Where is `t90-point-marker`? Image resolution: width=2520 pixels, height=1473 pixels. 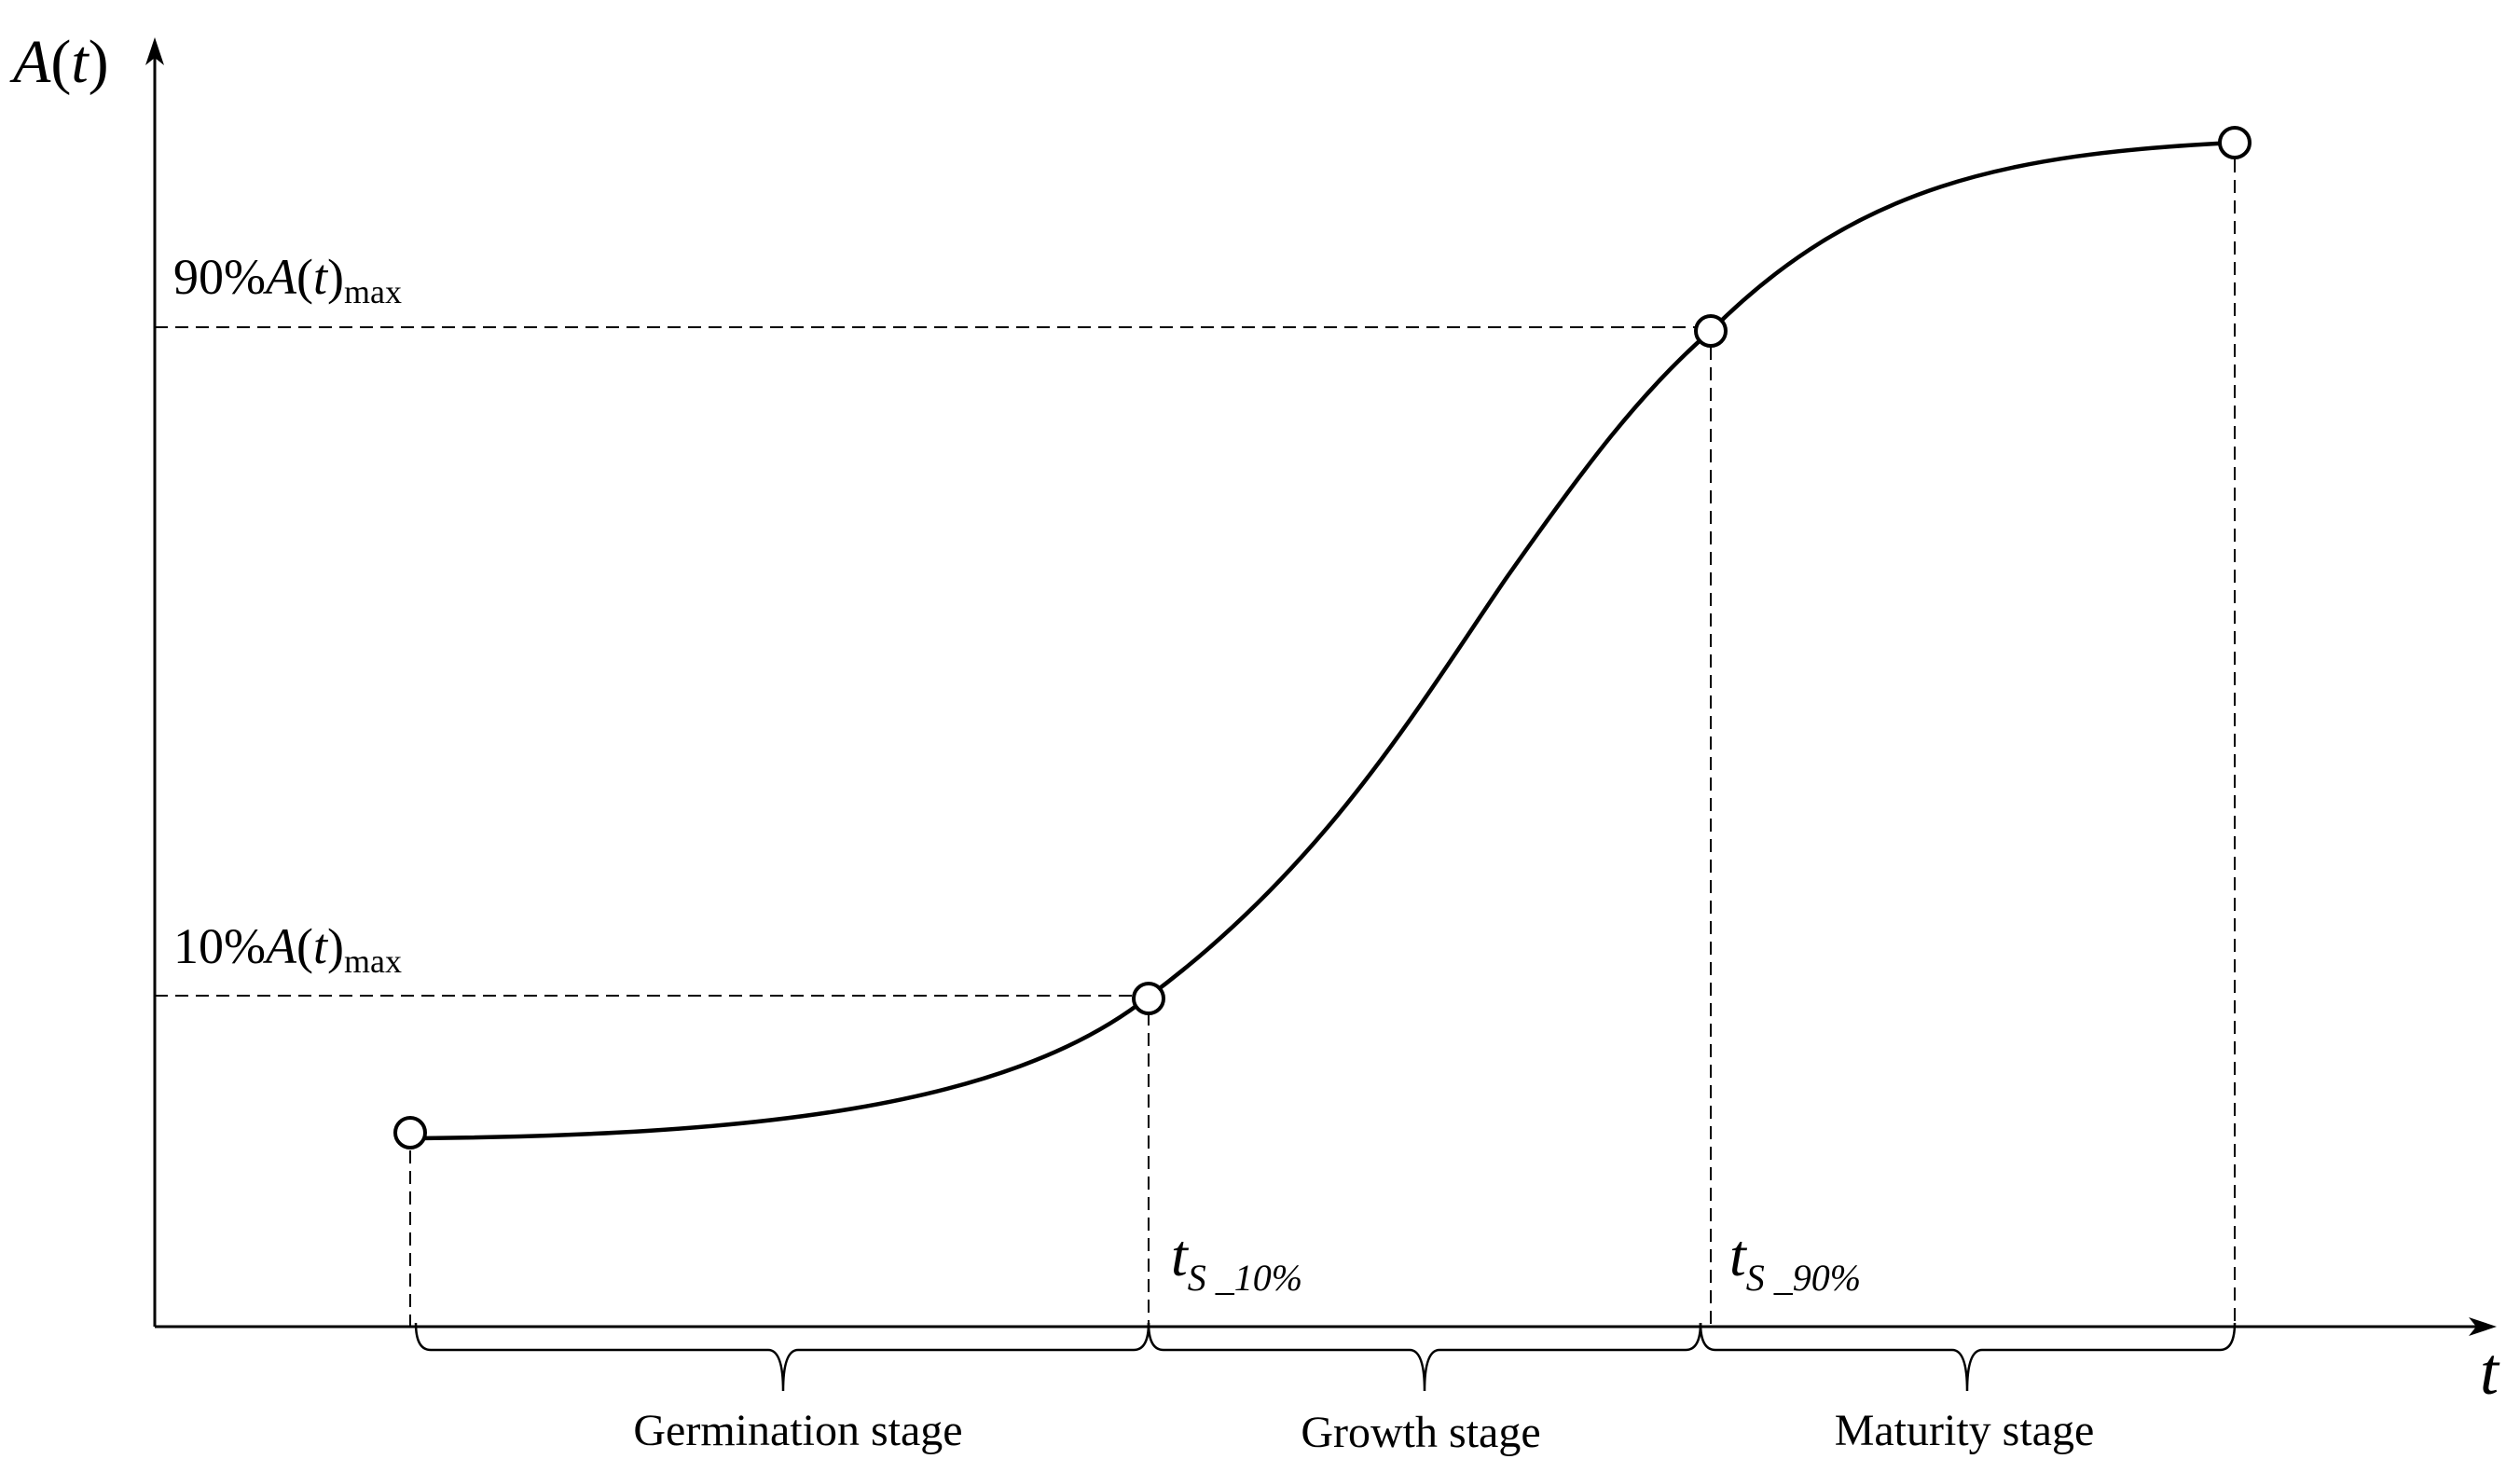 t90-point-marker is located at coordinates (1711, 331).